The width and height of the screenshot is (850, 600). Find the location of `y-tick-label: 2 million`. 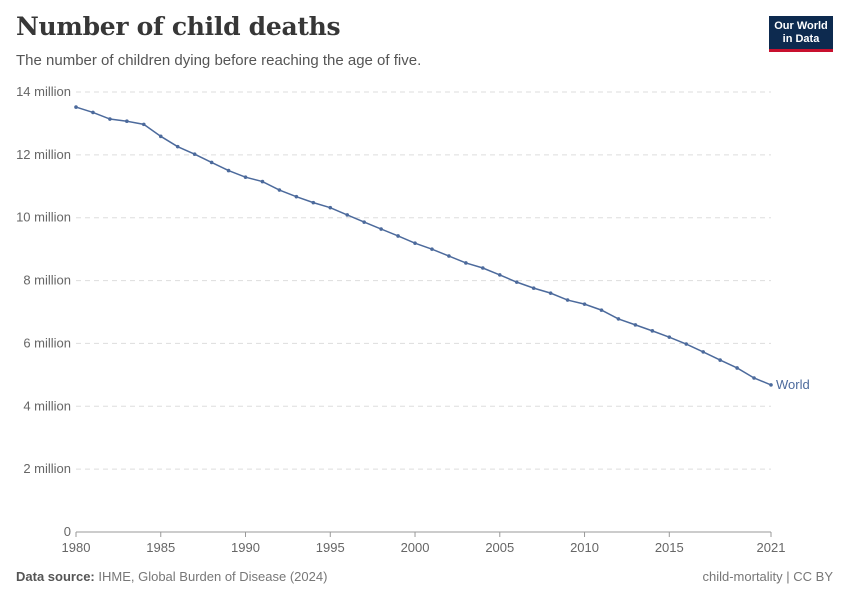

y-tick-label: 2 million is located at coordinates (47, 468).